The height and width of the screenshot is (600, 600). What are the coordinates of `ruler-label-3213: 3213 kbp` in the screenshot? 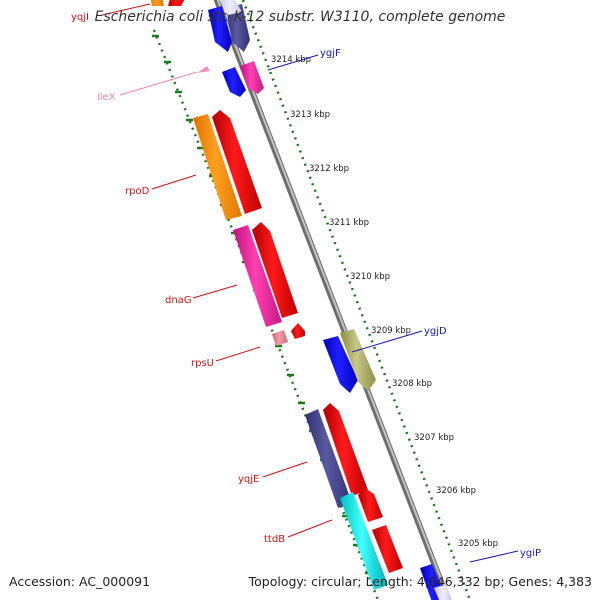 It's located at (310, 115).